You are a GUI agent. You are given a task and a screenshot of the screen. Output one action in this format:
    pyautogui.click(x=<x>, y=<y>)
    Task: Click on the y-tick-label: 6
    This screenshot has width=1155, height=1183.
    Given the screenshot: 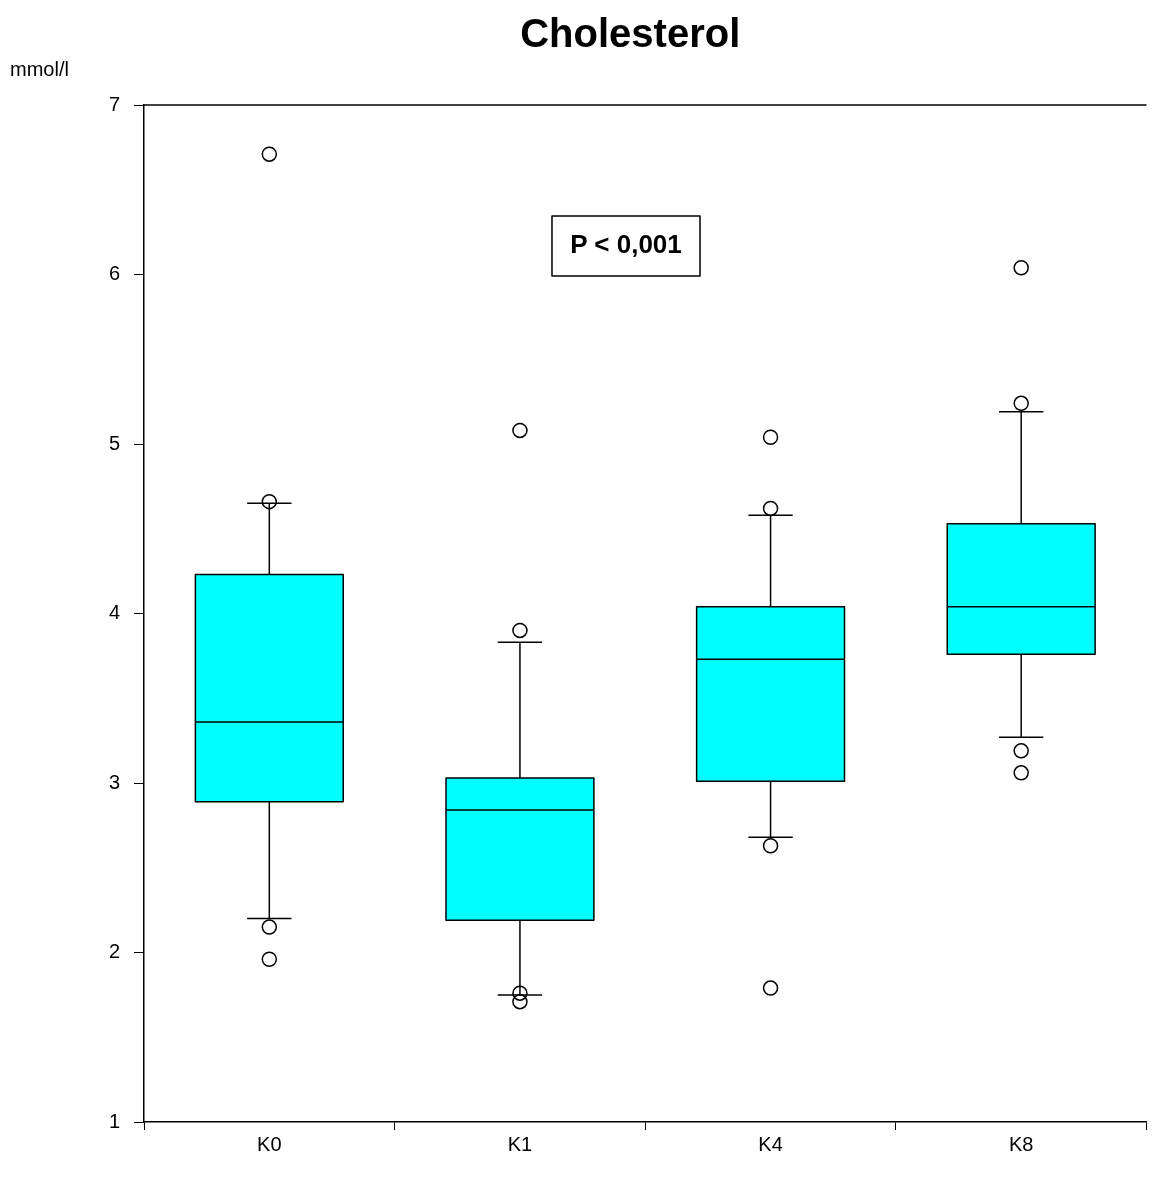 What is the action you would take?
    pyautogui.click(x=114, y=273)
    